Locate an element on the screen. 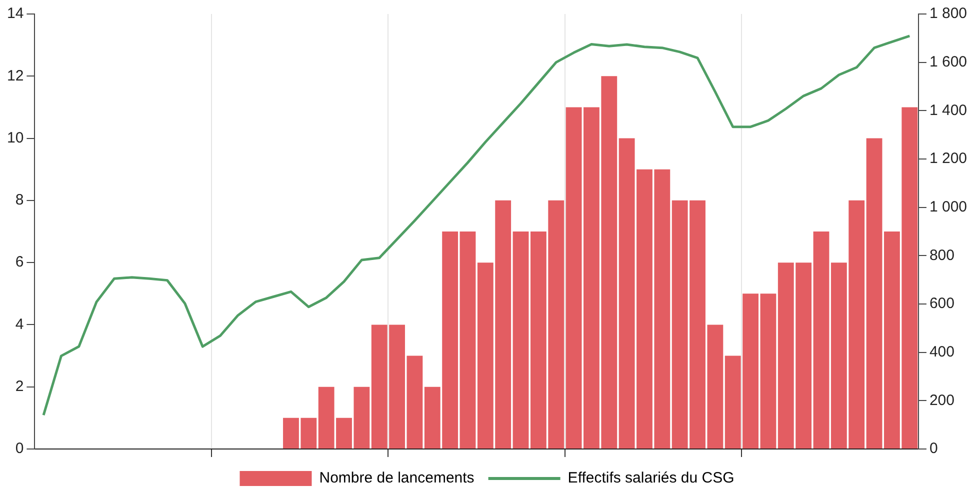 This screenshot has height=496, width=974. y2-tick-label: 600 is located at coordinates (941, 303).